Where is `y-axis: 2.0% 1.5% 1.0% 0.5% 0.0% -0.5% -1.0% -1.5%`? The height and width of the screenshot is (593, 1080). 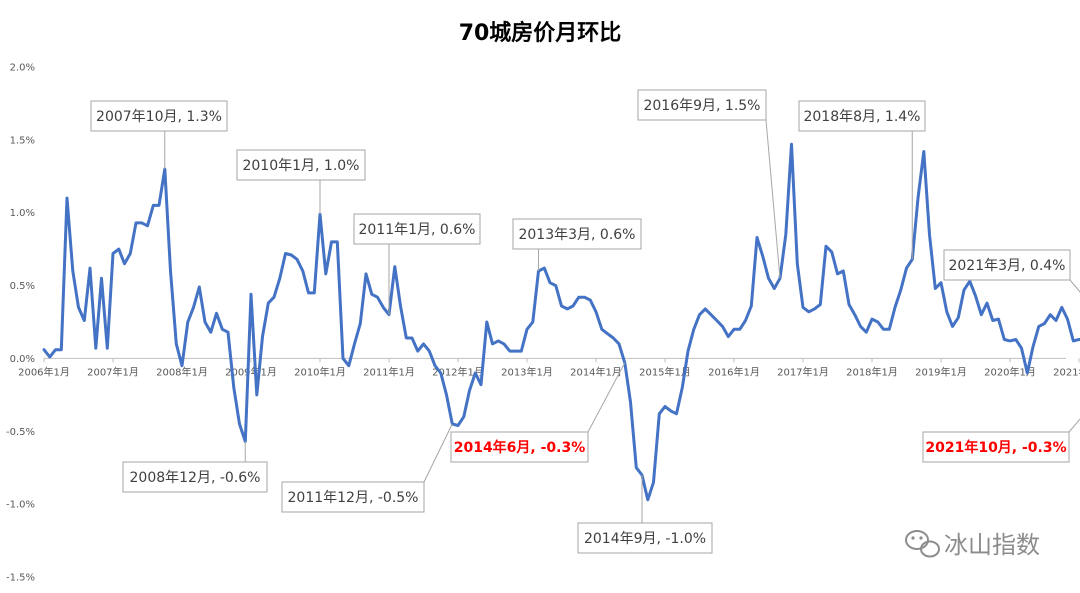 y-axis: 2.0% 1.5% 1.0% 0.5% 0.0% -0.5% -1.0% -1.5% is located at coordinates (20, 323).